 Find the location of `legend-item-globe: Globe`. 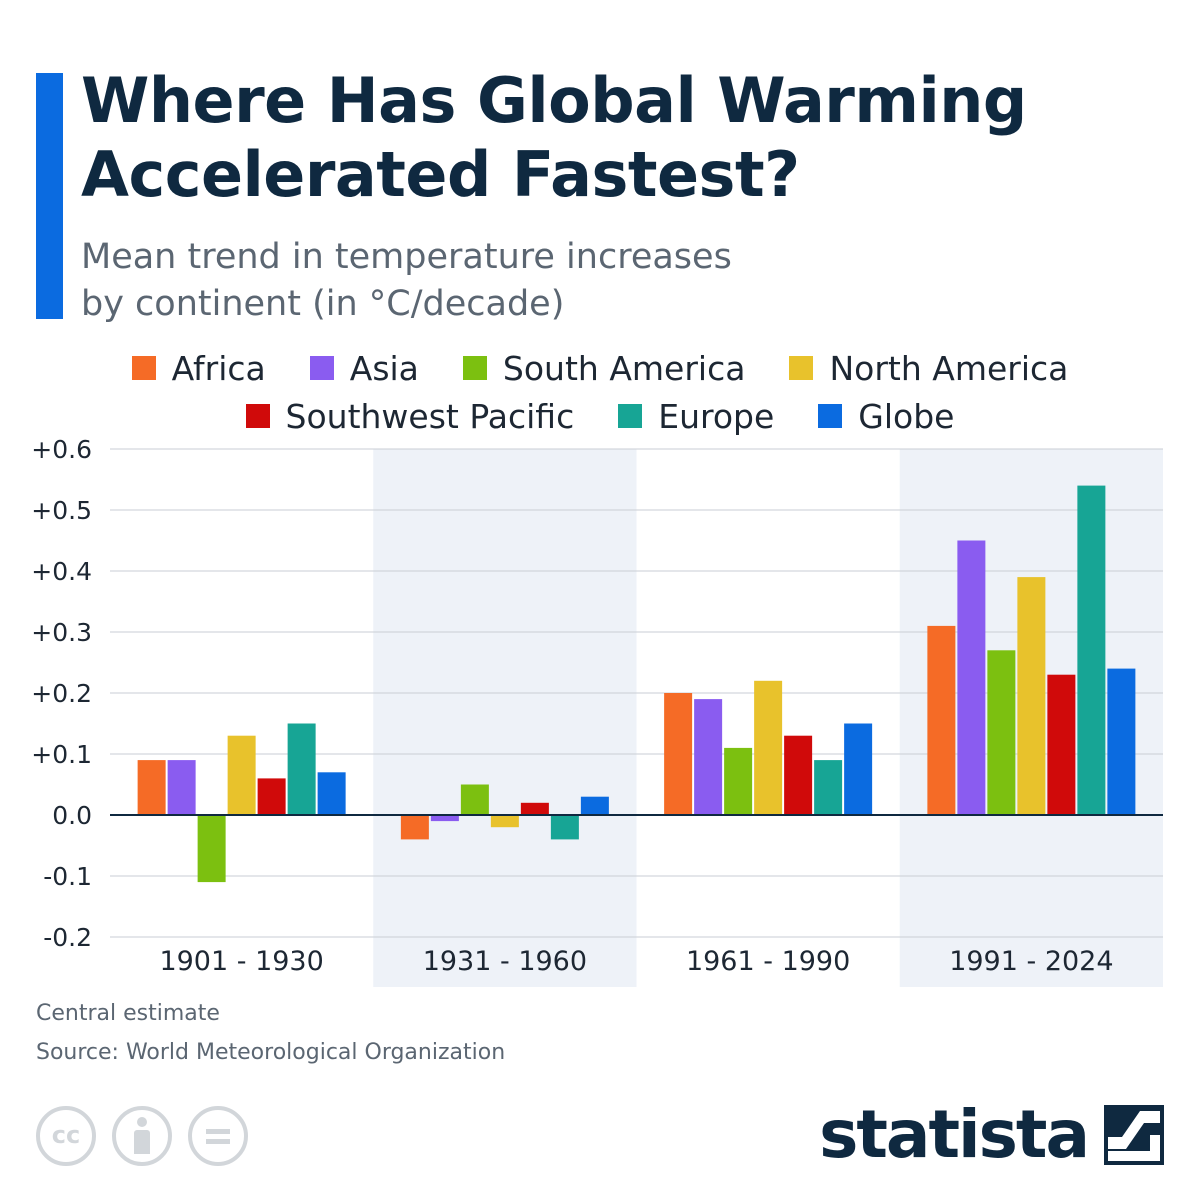

legend-item-globe: Globe is located at coordinates (886, 416).